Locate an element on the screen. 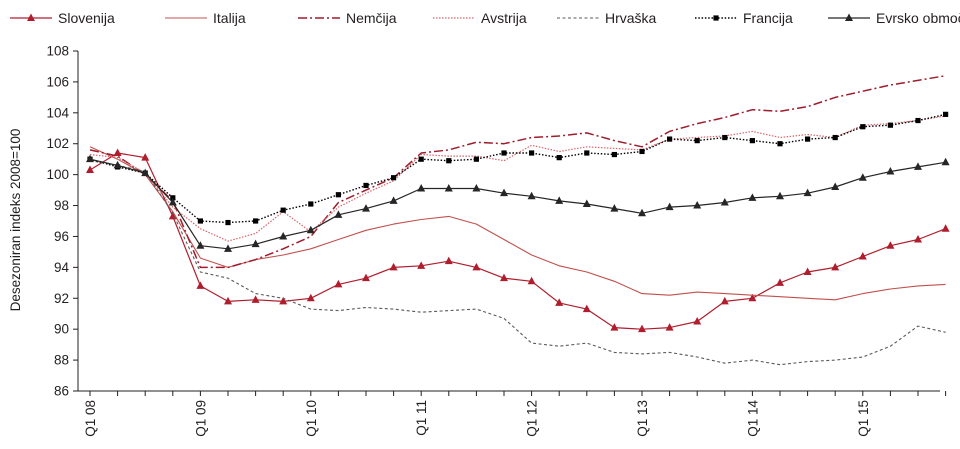 The width and height of the screenshot is (960, 449). y-tick-label: 98 is located at coordinates (61, 205).